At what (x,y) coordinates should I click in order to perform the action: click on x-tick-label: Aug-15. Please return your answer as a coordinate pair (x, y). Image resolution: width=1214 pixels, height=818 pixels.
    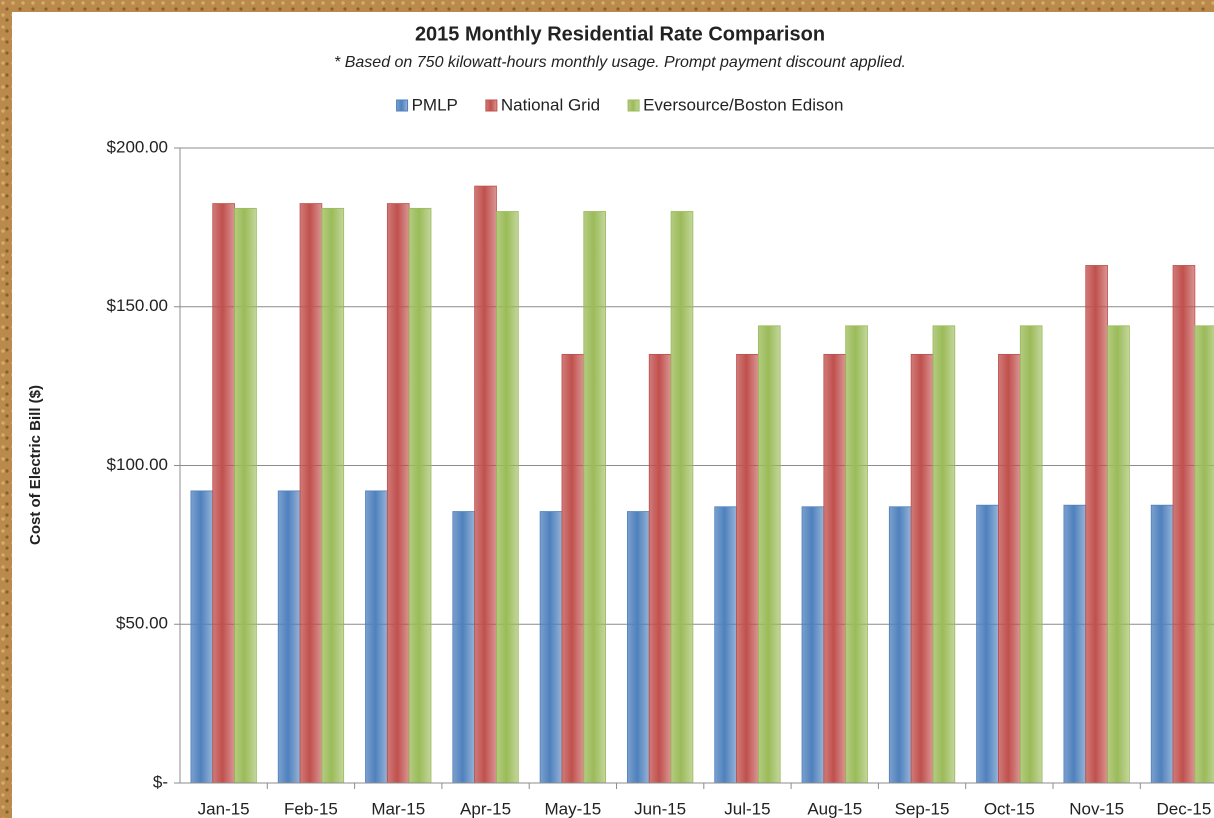
    Looking at the image, I should click on (834, 808).